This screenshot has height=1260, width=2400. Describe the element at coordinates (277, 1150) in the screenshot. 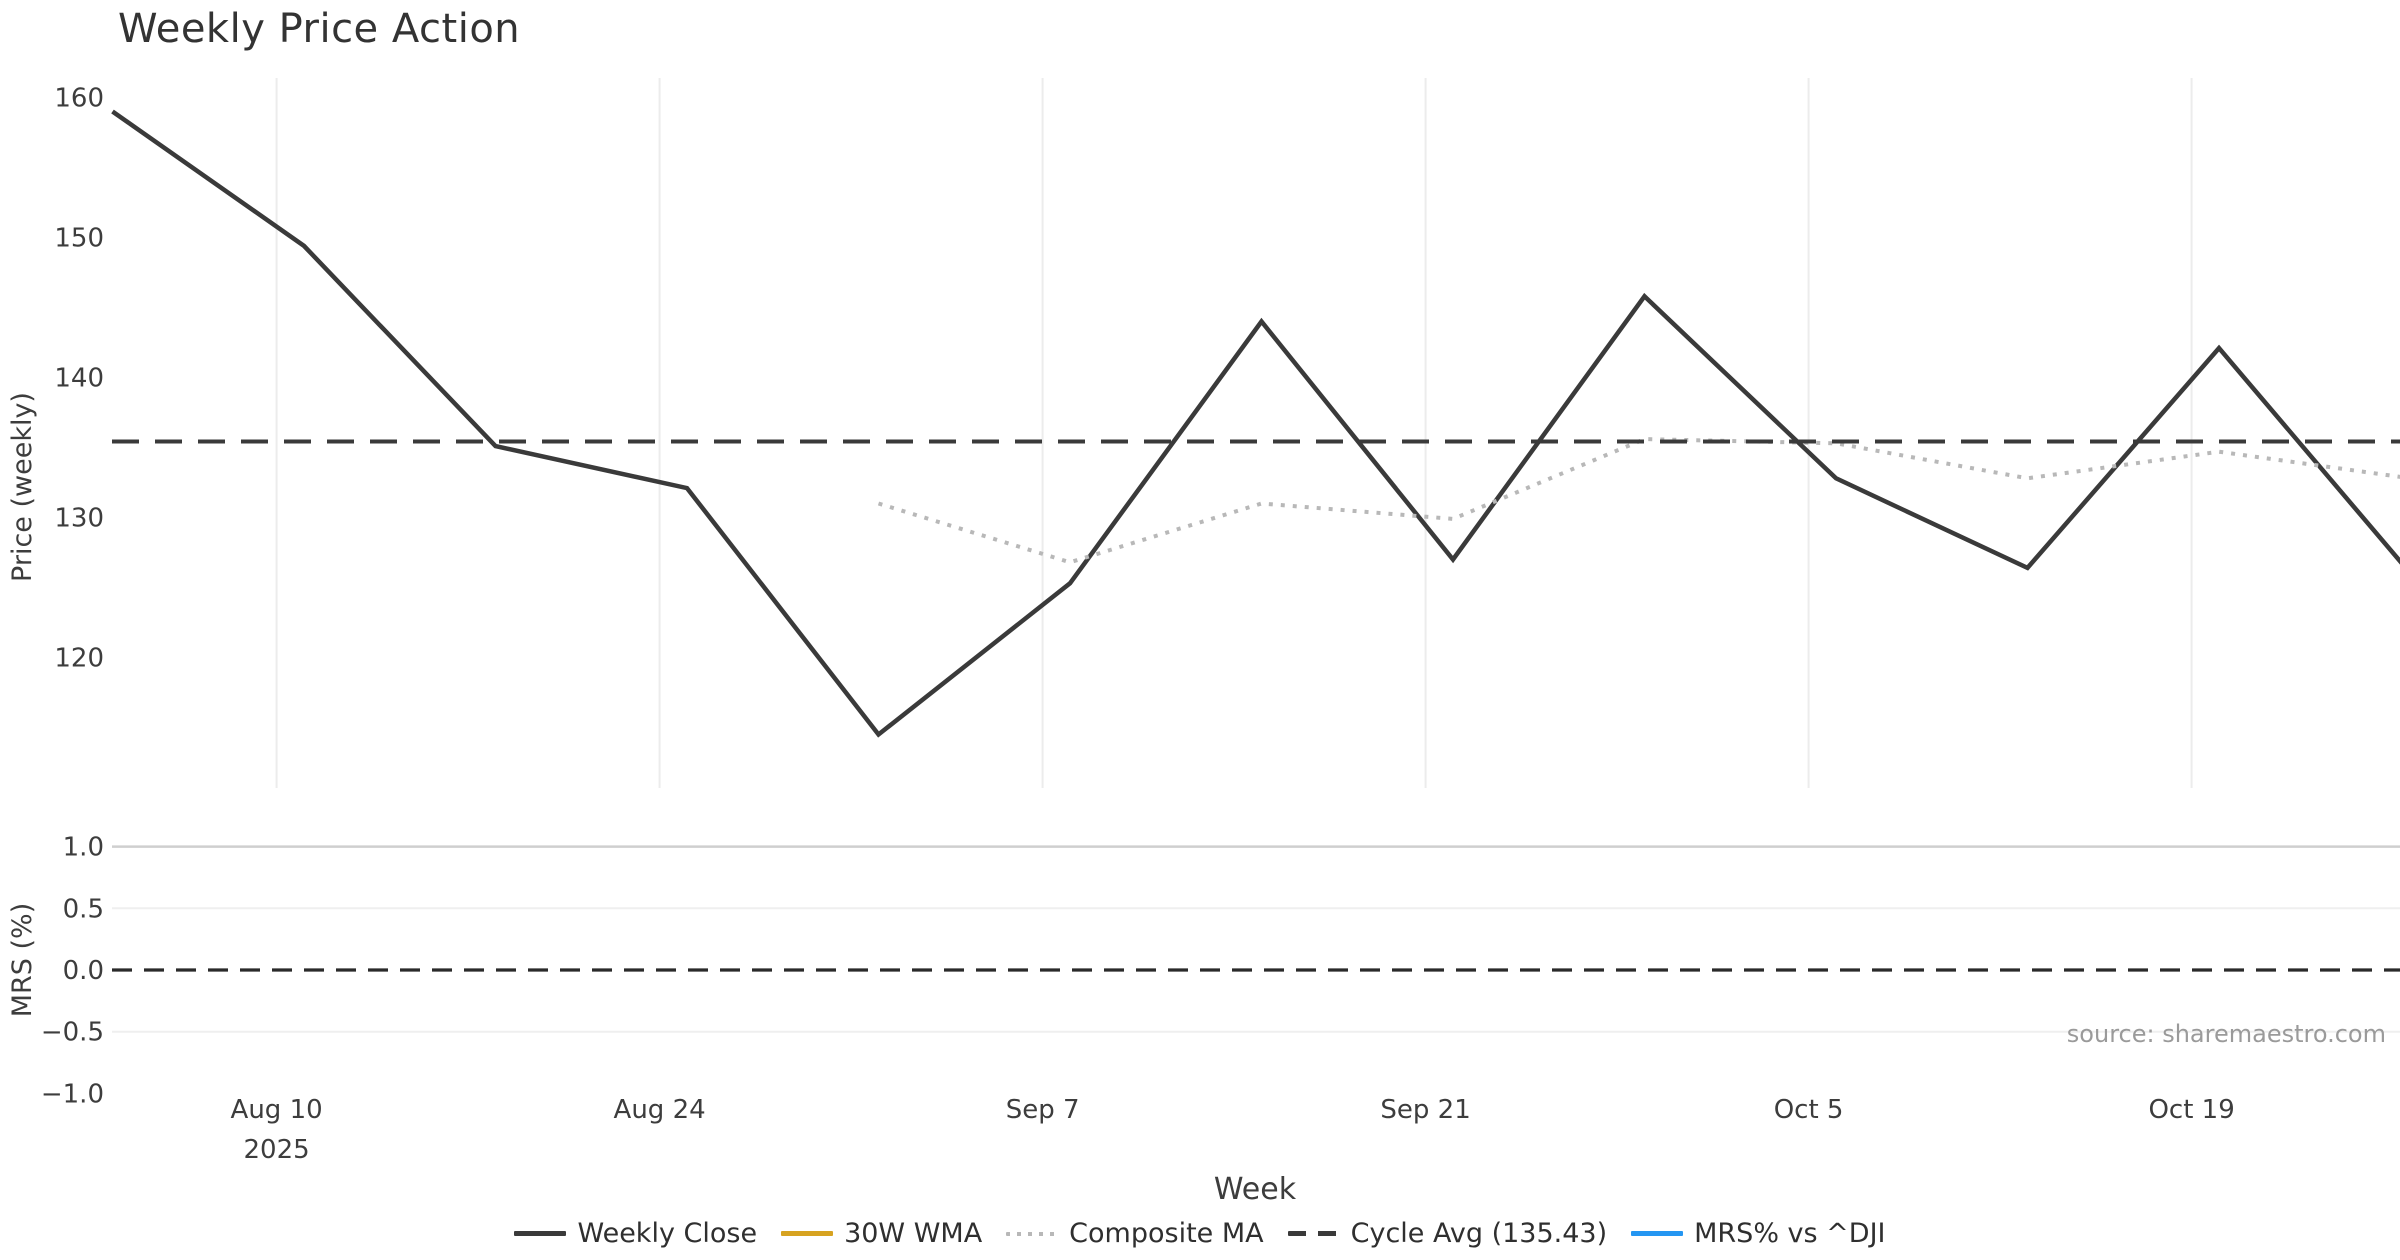

I see `x-tick-year-label: 2025` at that location.